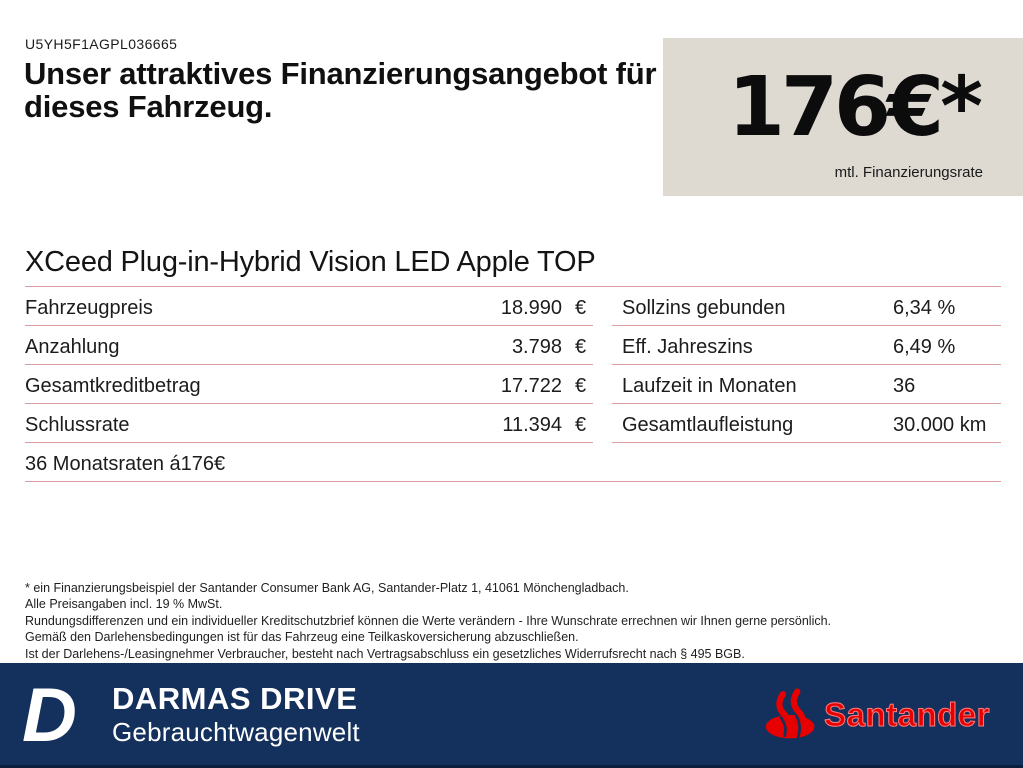 Image resolution: width=1023 pixels, height=768 pixels. I want to click on row-value: 17.722, so click(531, 386).